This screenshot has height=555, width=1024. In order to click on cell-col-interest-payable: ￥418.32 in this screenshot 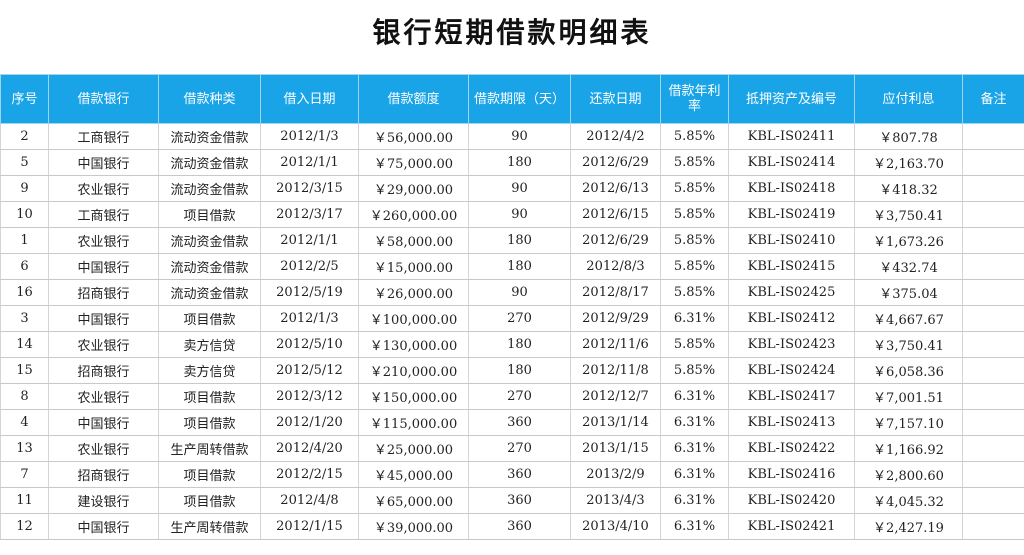, I will do `click(908, 188)`.